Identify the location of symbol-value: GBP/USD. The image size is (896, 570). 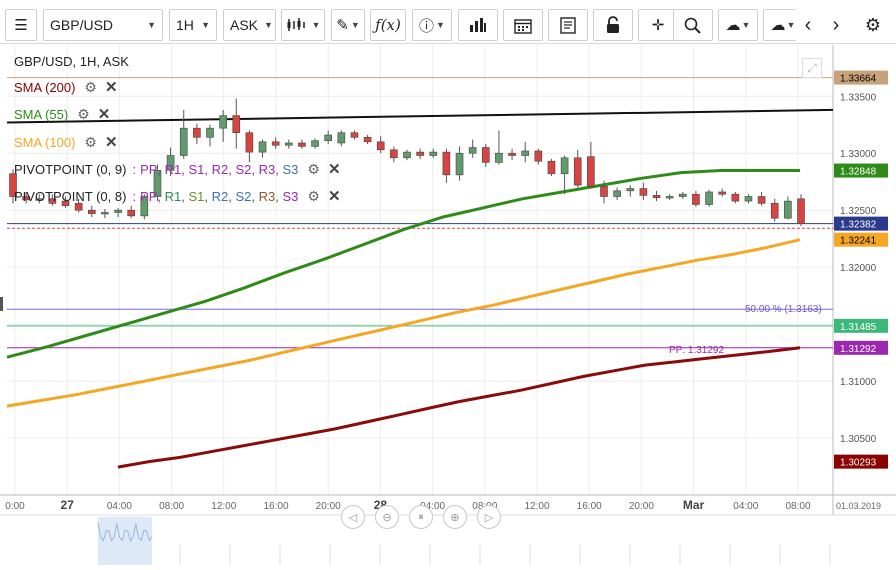
(82, 25).